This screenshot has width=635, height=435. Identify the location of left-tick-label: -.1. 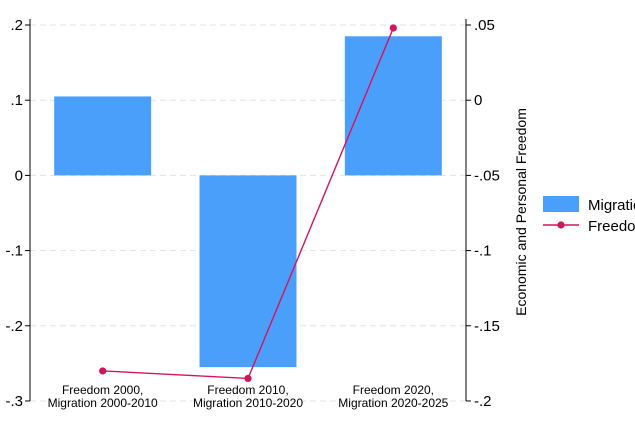
(14, 251).